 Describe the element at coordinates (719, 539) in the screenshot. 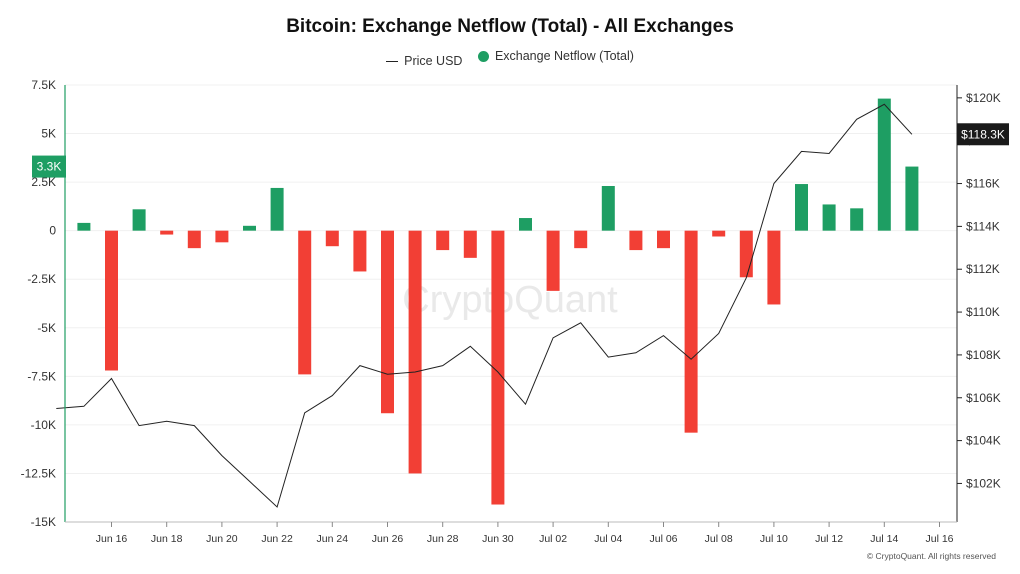

I see `x-tick-label: Jul 08` at that location.